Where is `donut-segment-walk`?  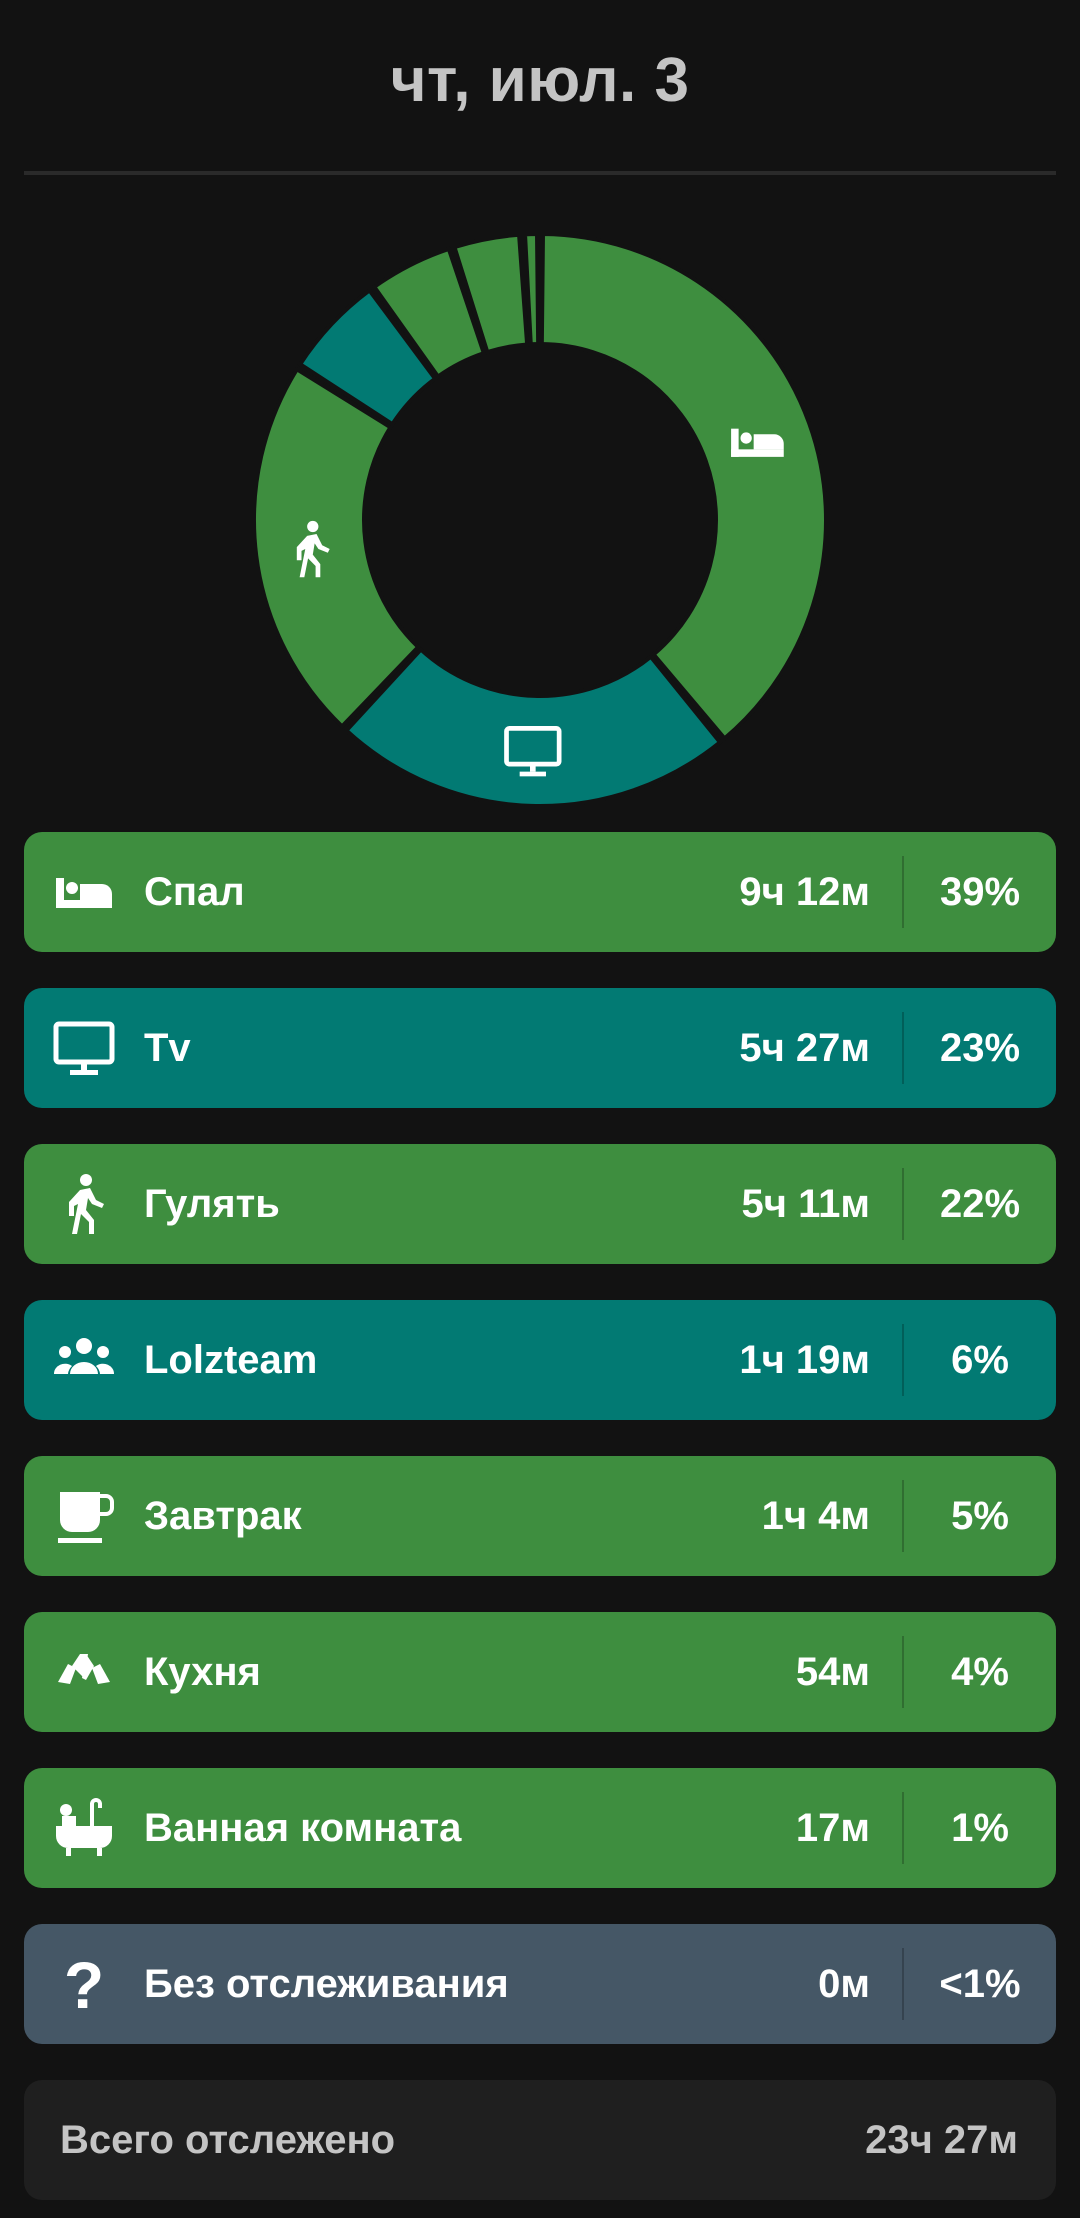
donut-segment-walk is located at coordinates (337, 548).